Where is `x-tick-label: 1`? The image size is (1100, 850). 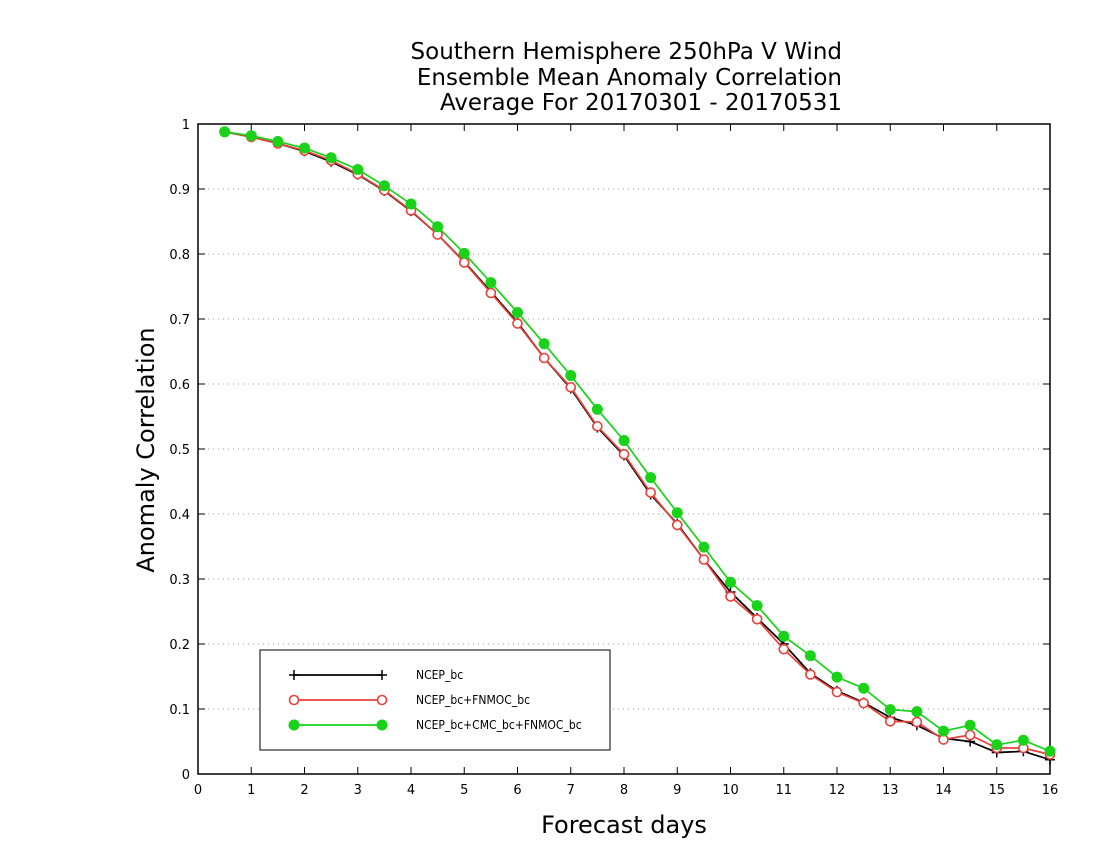
x-tick-label: 1 is located at coordinates (251, 790).